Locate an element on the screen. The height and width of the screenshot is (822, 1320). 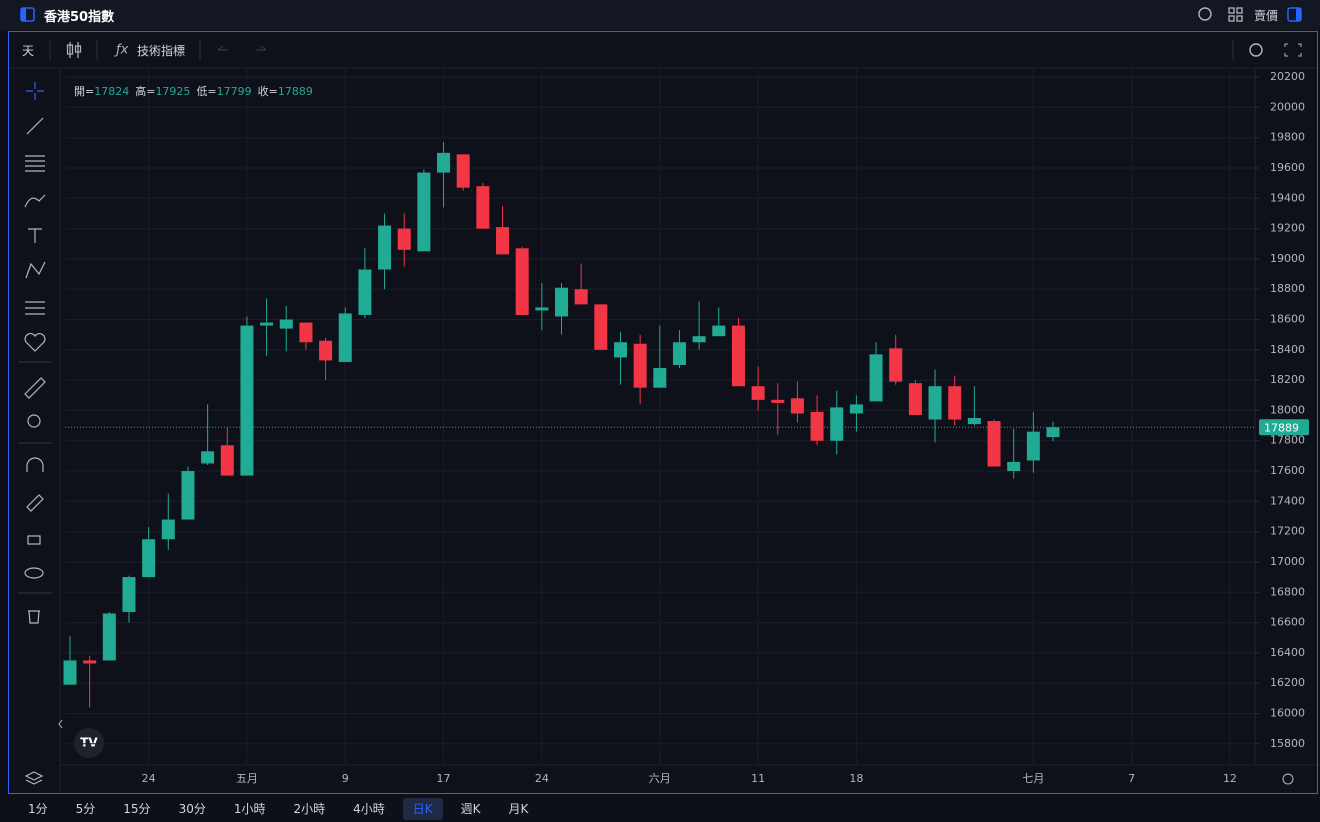
trendline-tool is located at coordinates (35, 126).